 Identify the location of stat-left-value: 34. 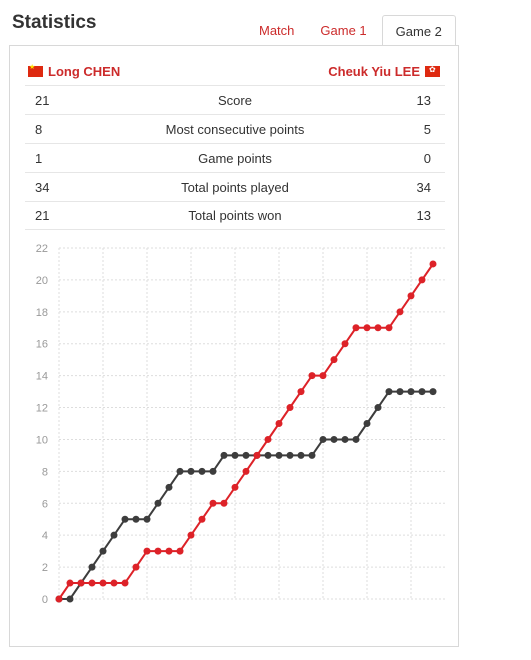
(42, 187).